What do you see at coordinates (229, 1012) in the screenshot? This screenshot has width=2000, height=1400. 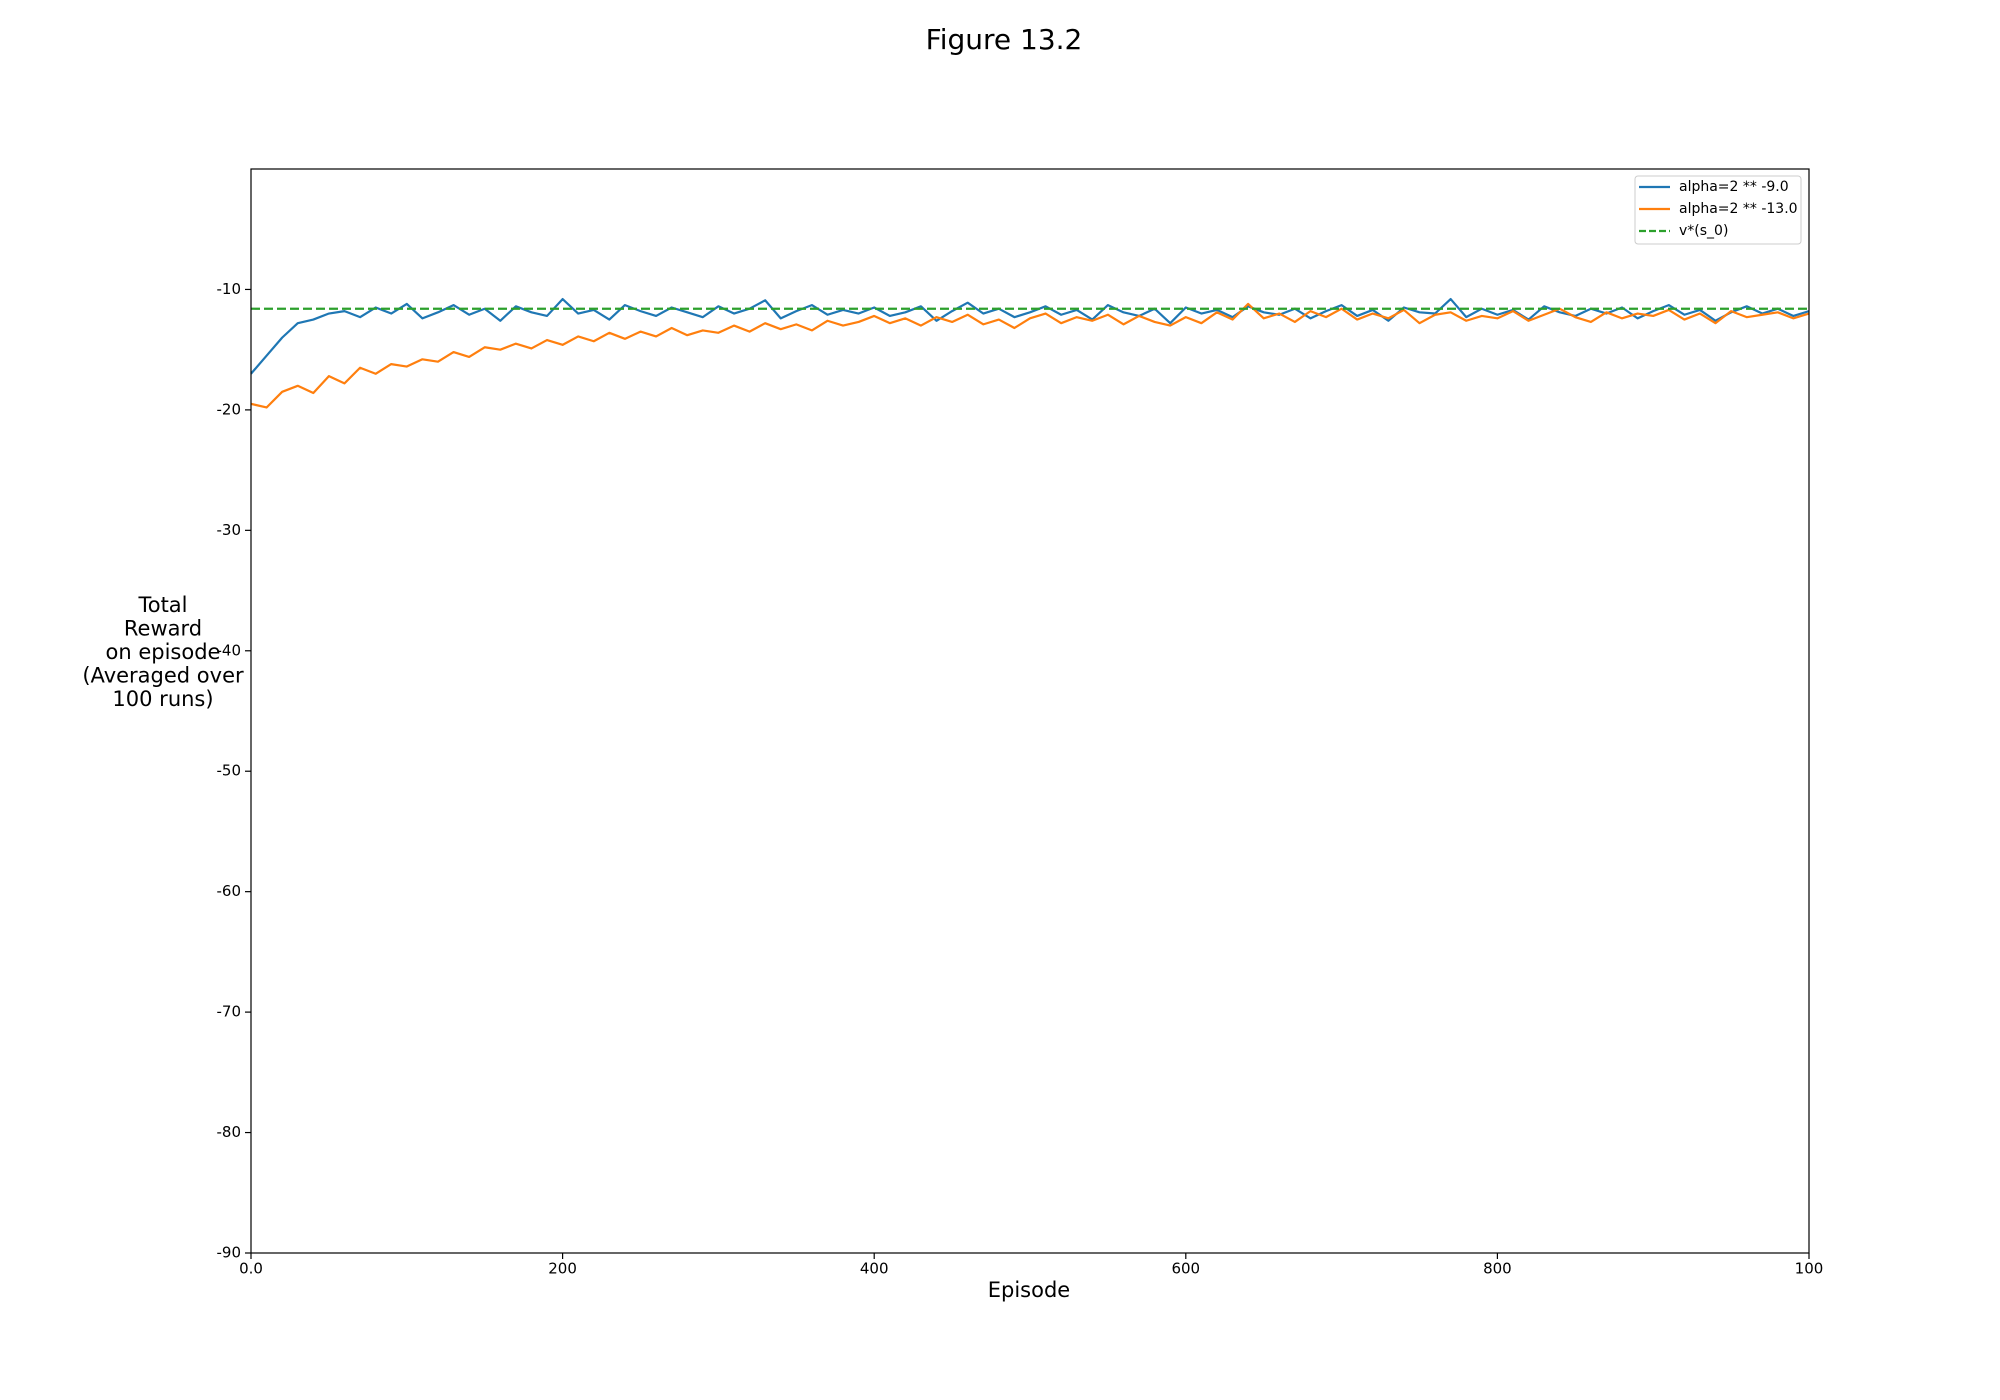 I see `y-tick-label: -70` at bounding box center [229, 1012].